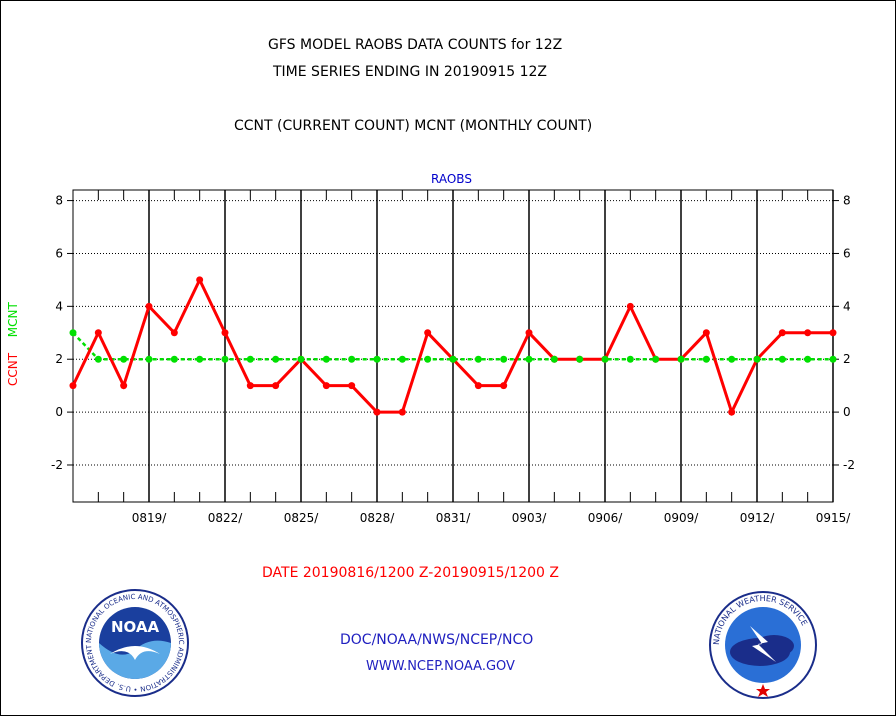 Image resolution: width=896 pixels, height=716 pixels. I want to click on x-tick-label: 0915/, so click(834, 518).